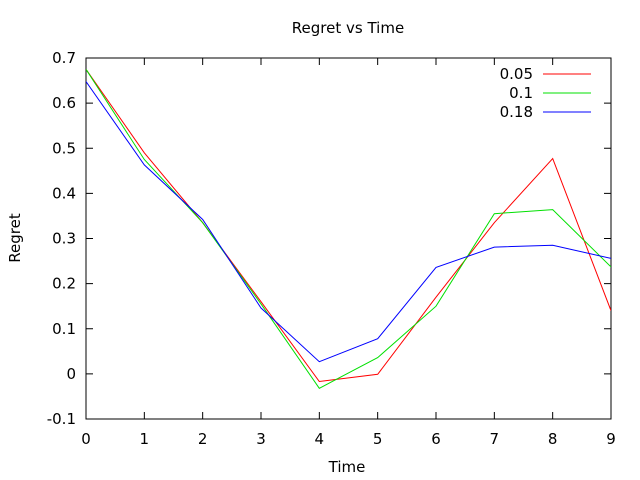 This screenshot has height=480, width=640. Describe the element at coordinates (348, 28) in the screenshot. I see `chart-title: Regret vs Time` at that location.